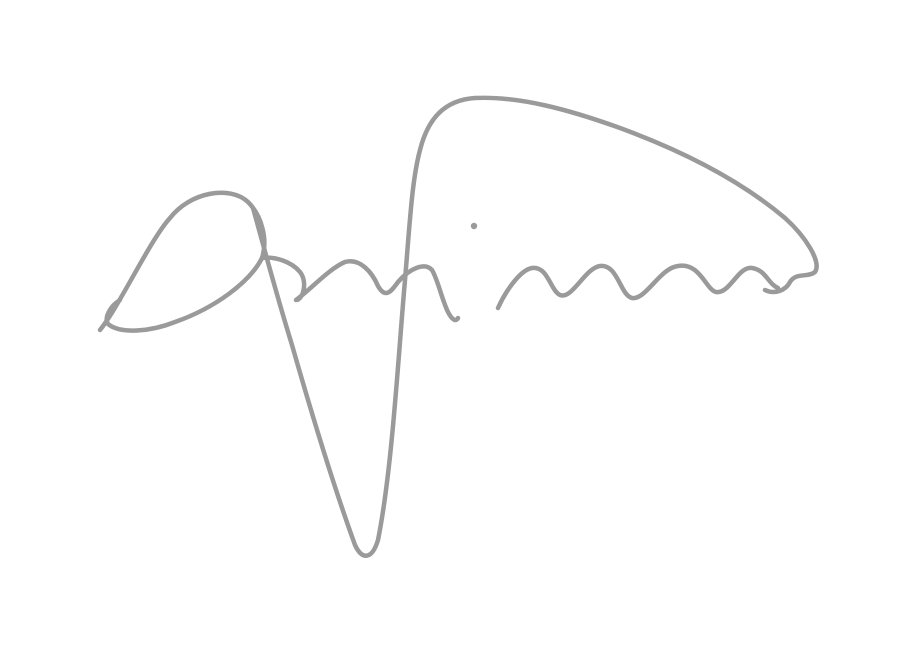 Image resolution: width=915 pixels, height=655 pixels. Describe the element at coordinates (638, 287) in the screenshot. I see `signature-stroke-trailing-humps` at that location.